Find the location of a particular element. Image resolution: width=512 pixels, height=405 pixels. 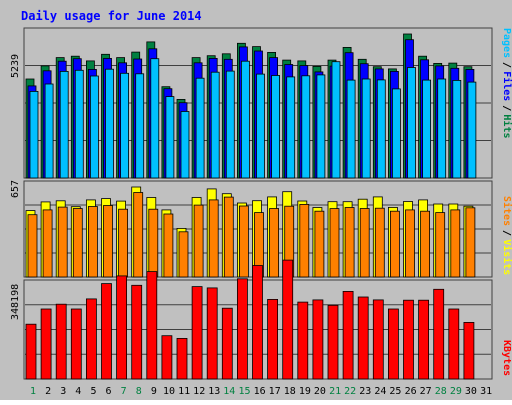

day-label-4: 4 is located at coordinates (78, 391).